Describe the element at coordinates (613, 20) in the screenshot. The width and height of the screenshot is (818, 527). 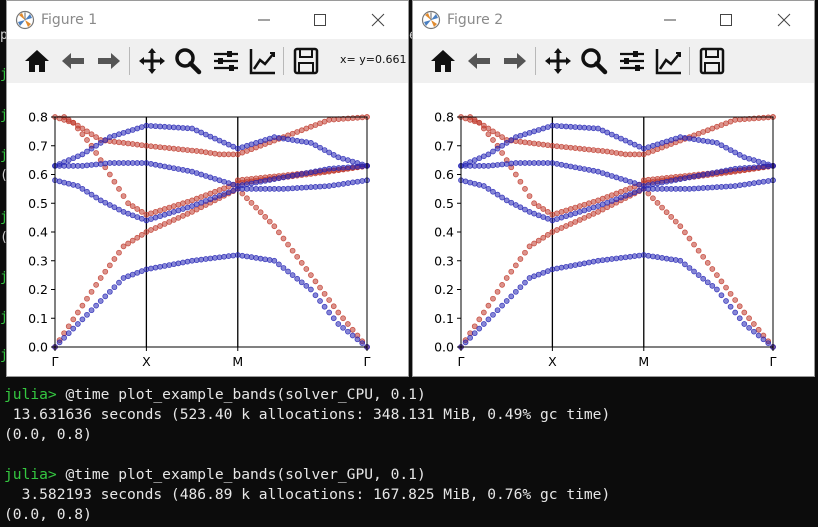
I see `title-bar: Figure 2` at that location.